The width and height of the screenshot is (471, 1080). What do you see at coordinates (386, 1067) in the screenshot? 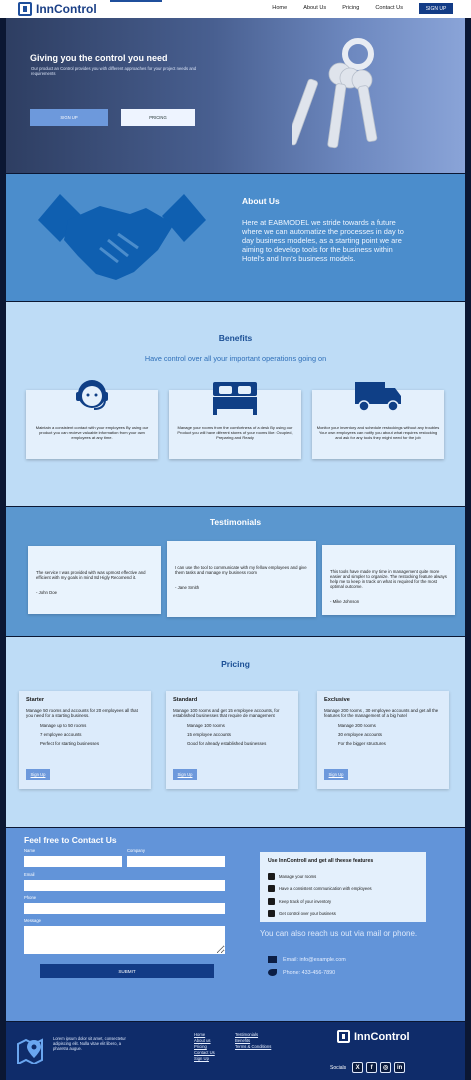
I see `instagram-icon: ◎` at bounding box center [386, 1067].